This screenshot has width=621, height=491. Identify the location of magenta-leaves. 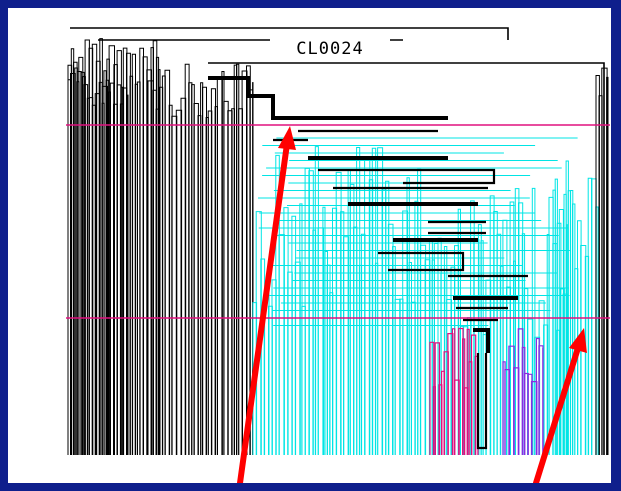
(454, 391).